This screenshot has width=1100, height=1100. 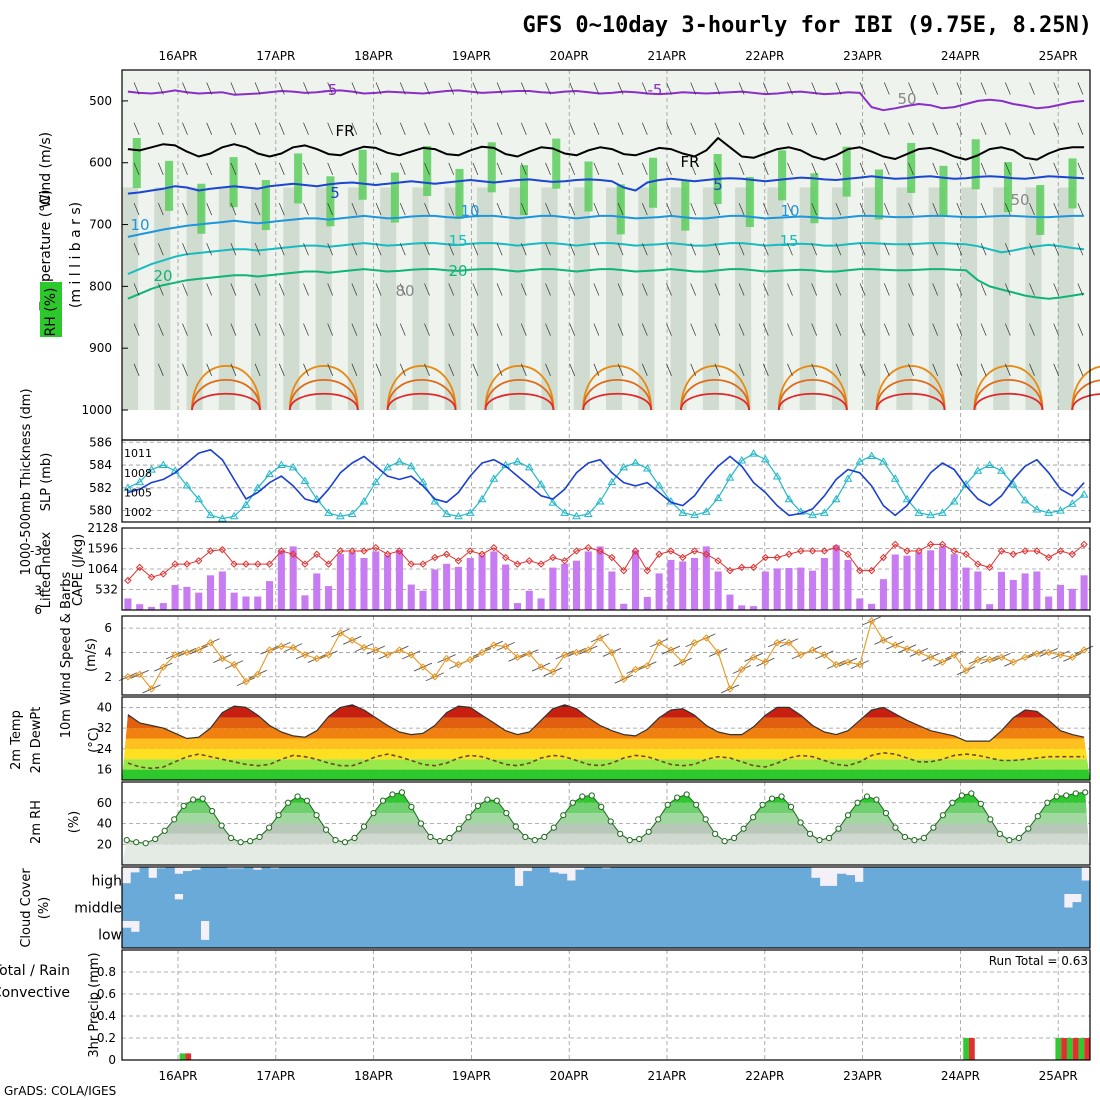 I want to click on day-label-bottom: 20APR, so click(x=569, y=1076).